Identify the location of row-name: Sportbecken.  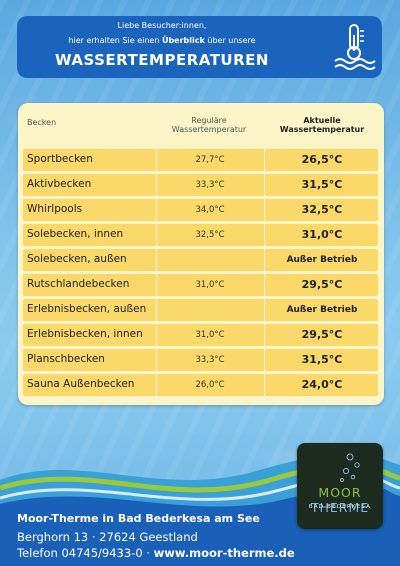
(60, 159).